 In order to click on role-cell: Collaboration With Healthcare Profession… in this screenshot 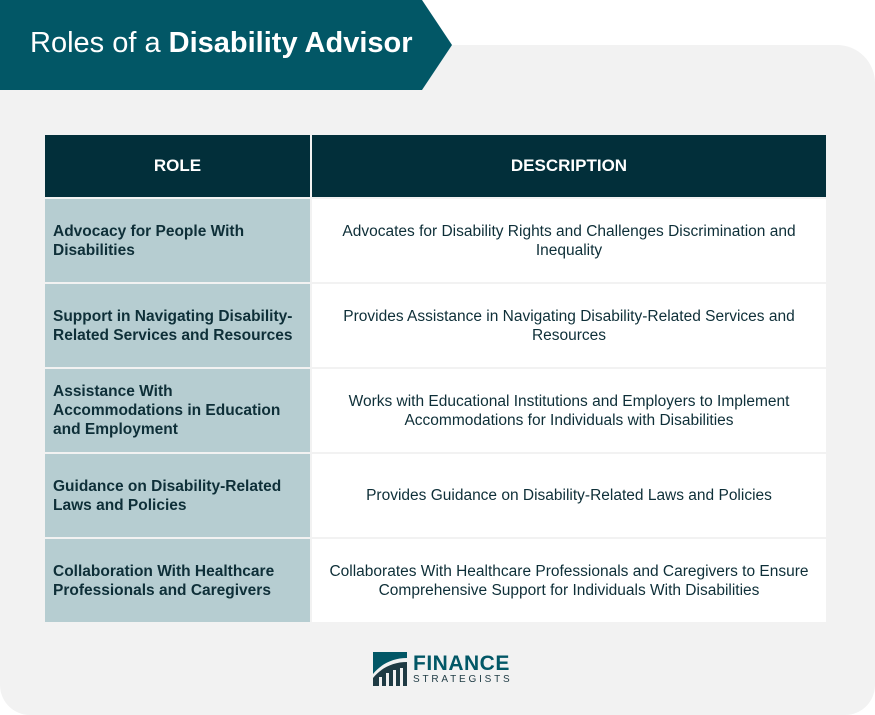, I will do `click(177, 580)`.